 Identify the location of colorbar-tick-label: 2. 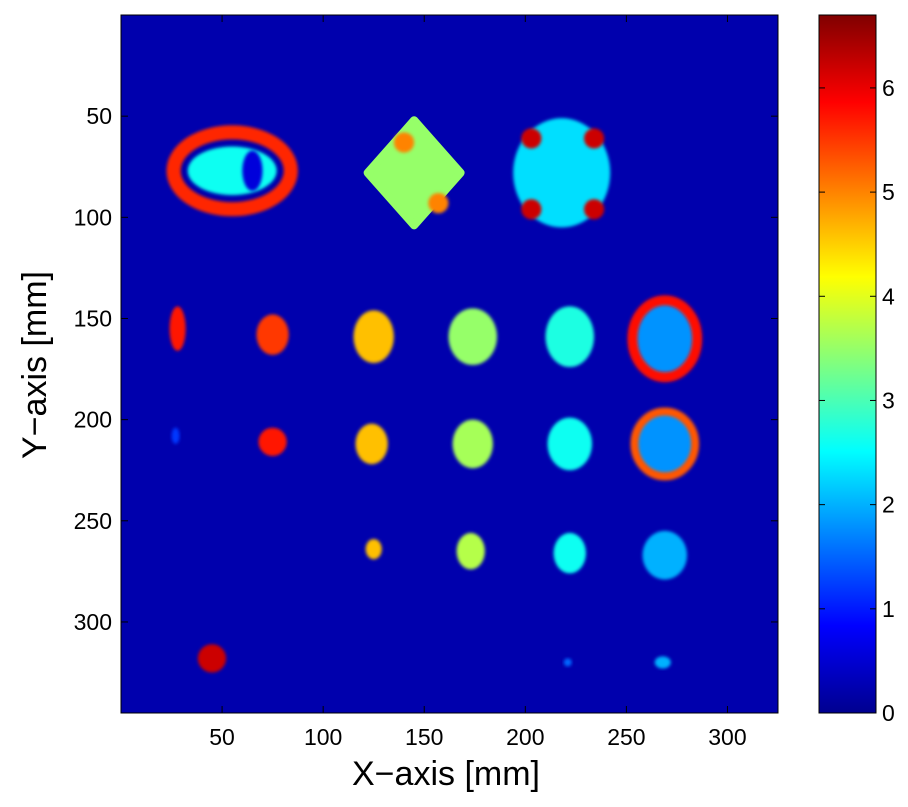
(888, 505).